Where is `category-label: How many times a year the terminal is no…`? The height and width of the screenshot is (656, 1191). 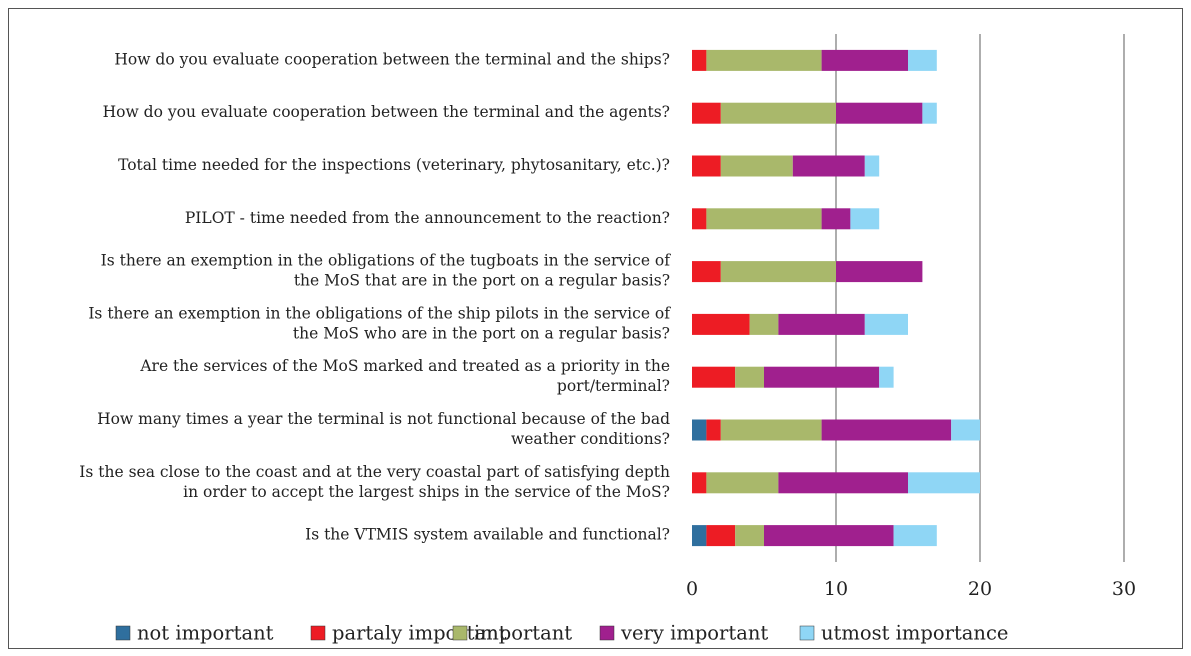 category-label: How many times a year the terminal is no… is located at coordinates (383, 429).